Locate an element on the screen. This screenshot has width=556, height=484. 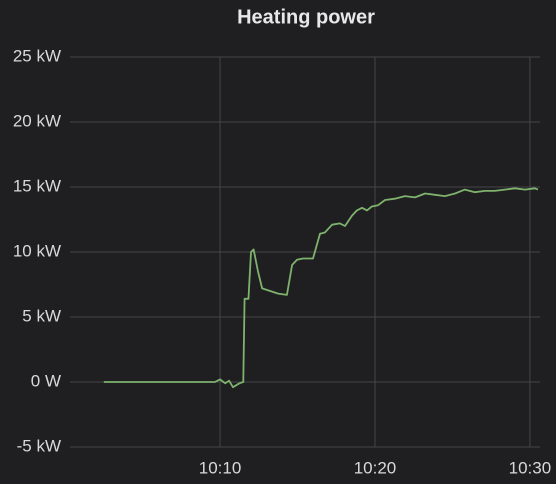
y-tick-label: 25 kW is located at coordinates (37, 55).